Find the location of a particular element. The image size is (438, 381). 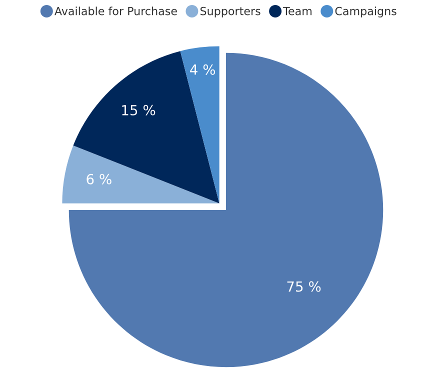

legend-label: Available for Purchase is located at coordinates (115, 11).